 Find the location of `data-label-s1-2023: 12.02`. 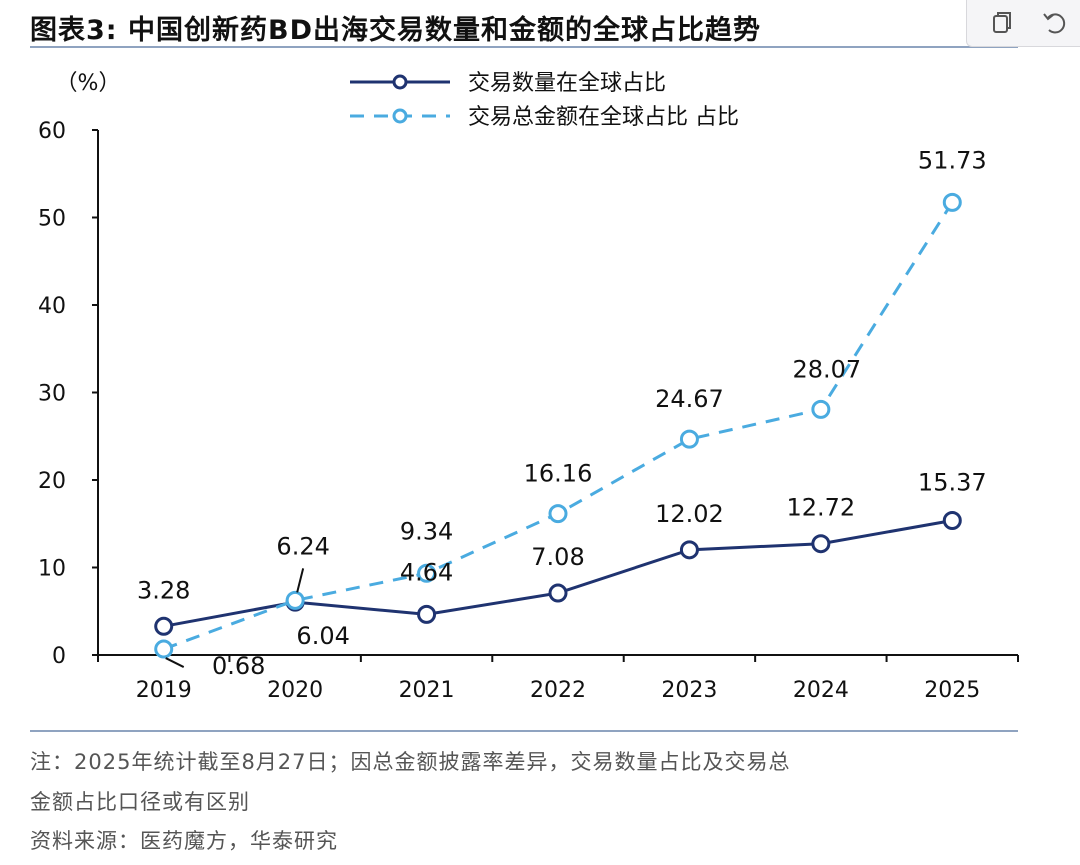

data-label-s1-2023: 12.02 is located at coordinates (689, 514).